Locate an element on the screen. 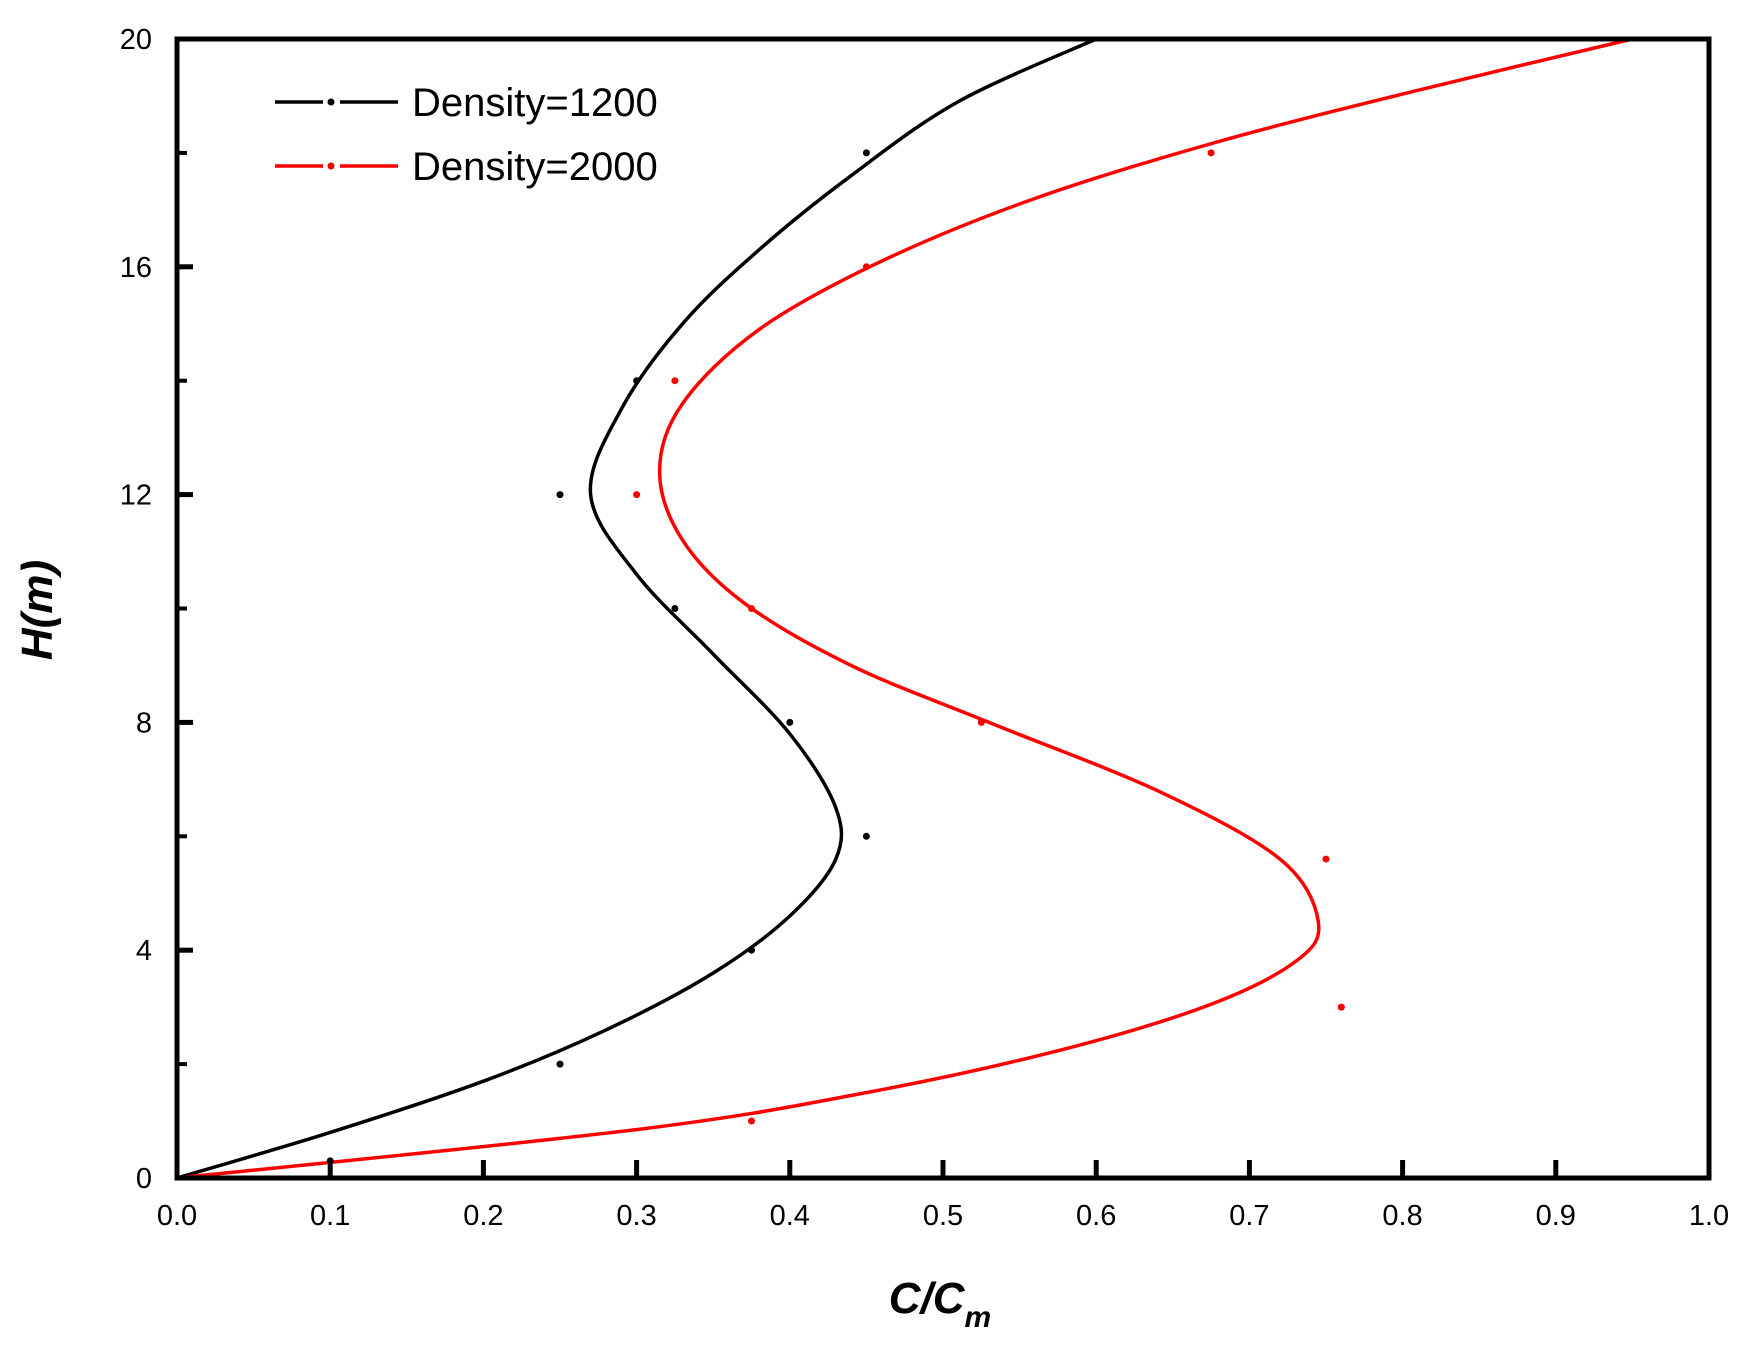  y-axis-ticks: 0 4 8 12 16 20 is located at coordinates (156, 609).